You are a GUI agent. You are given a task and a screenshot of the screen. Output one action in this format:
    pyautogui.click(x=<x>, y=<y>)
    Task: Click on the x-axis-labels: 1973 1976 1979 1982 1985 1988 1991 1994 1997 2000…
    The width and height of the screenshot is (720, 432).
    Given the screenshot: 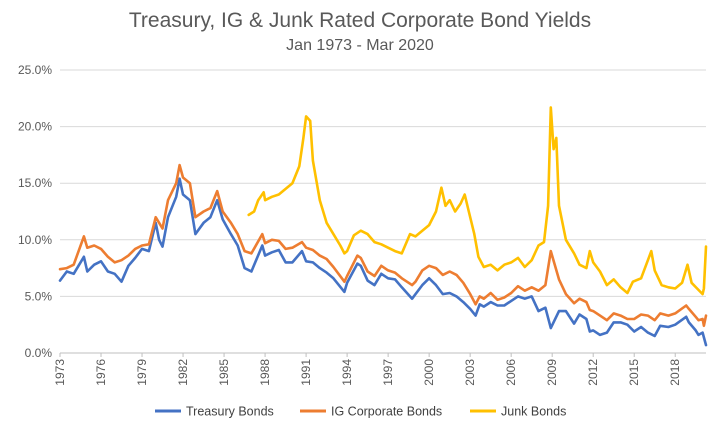 What is the action you would take?
    pyautogui.click(x=367, y=369)
    